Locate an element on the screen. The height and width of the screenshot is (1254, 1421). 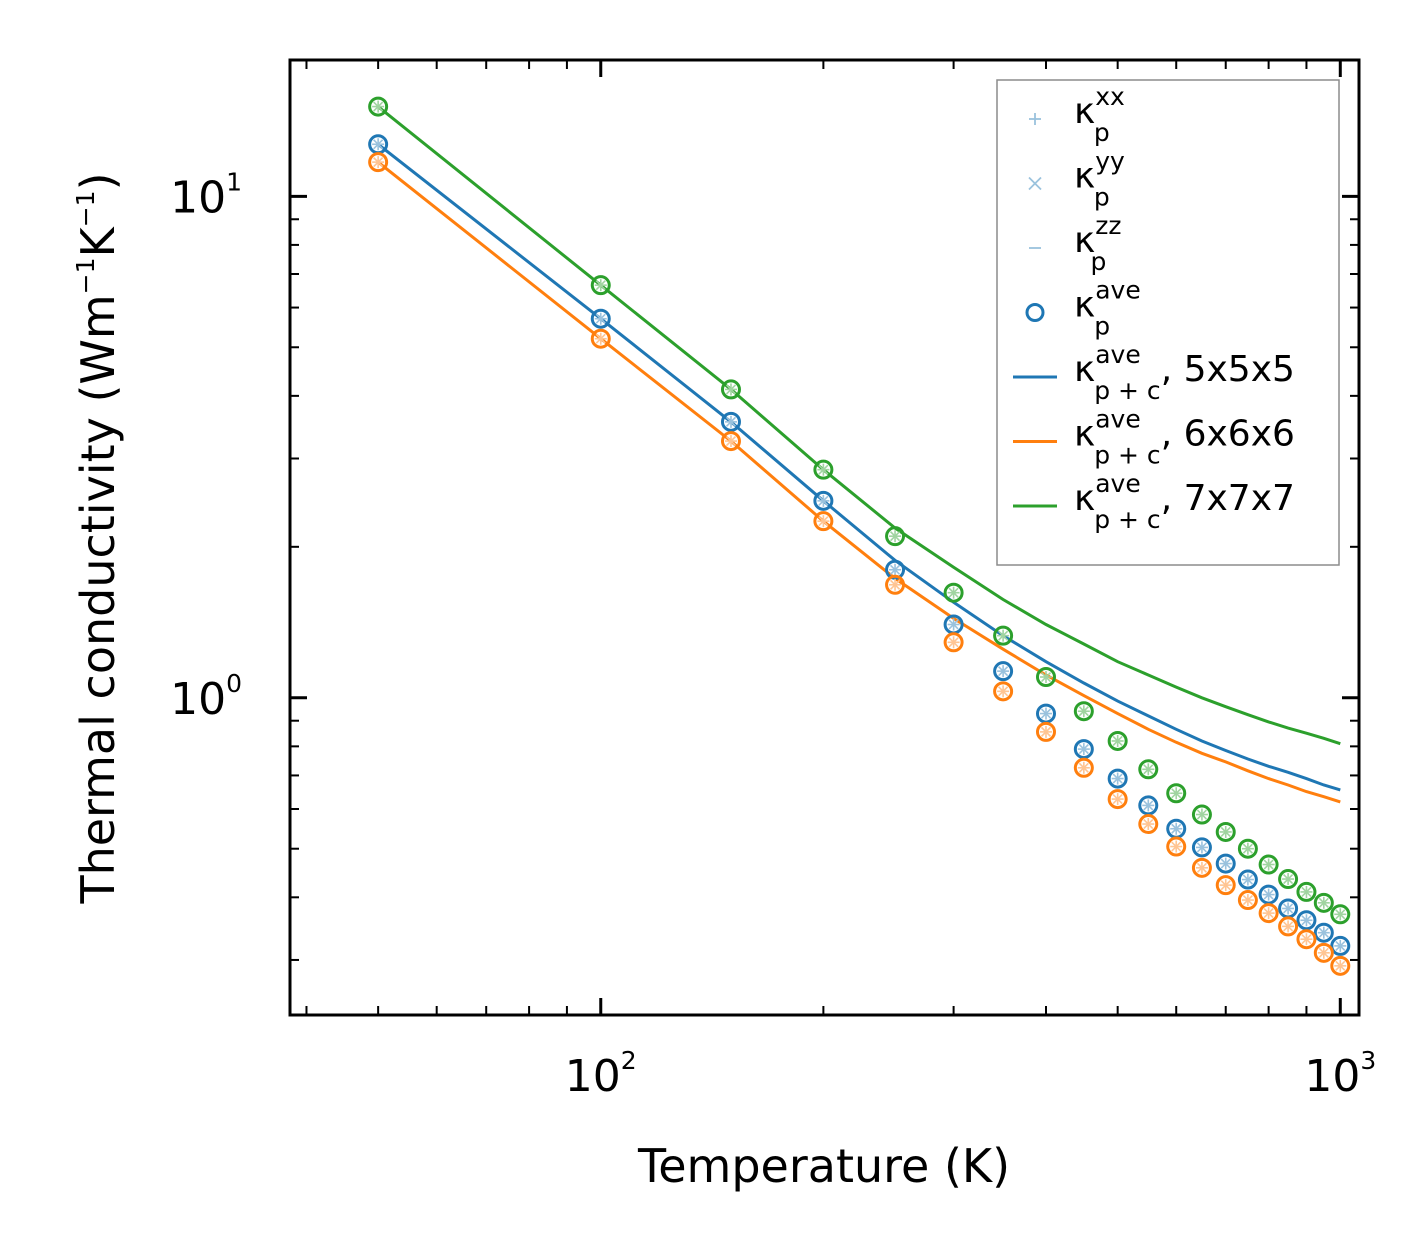
legend-label: κxx p is located at coordinates (1099, 114).